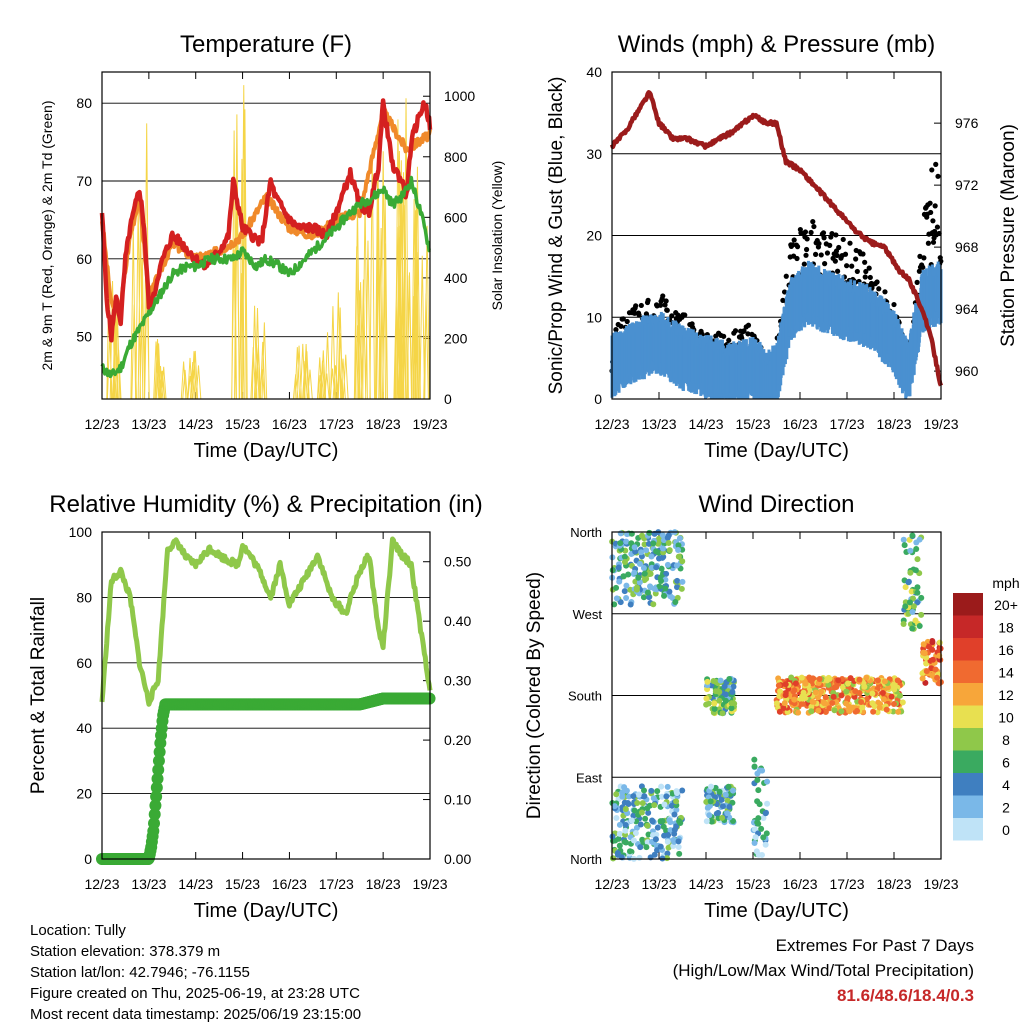 The height and width of the screenshot is (1025, 1024). What do you see at coordinates (588, 614) in the screenshot?
I see `y-tick-label: West` at bounding box center [588, 614].